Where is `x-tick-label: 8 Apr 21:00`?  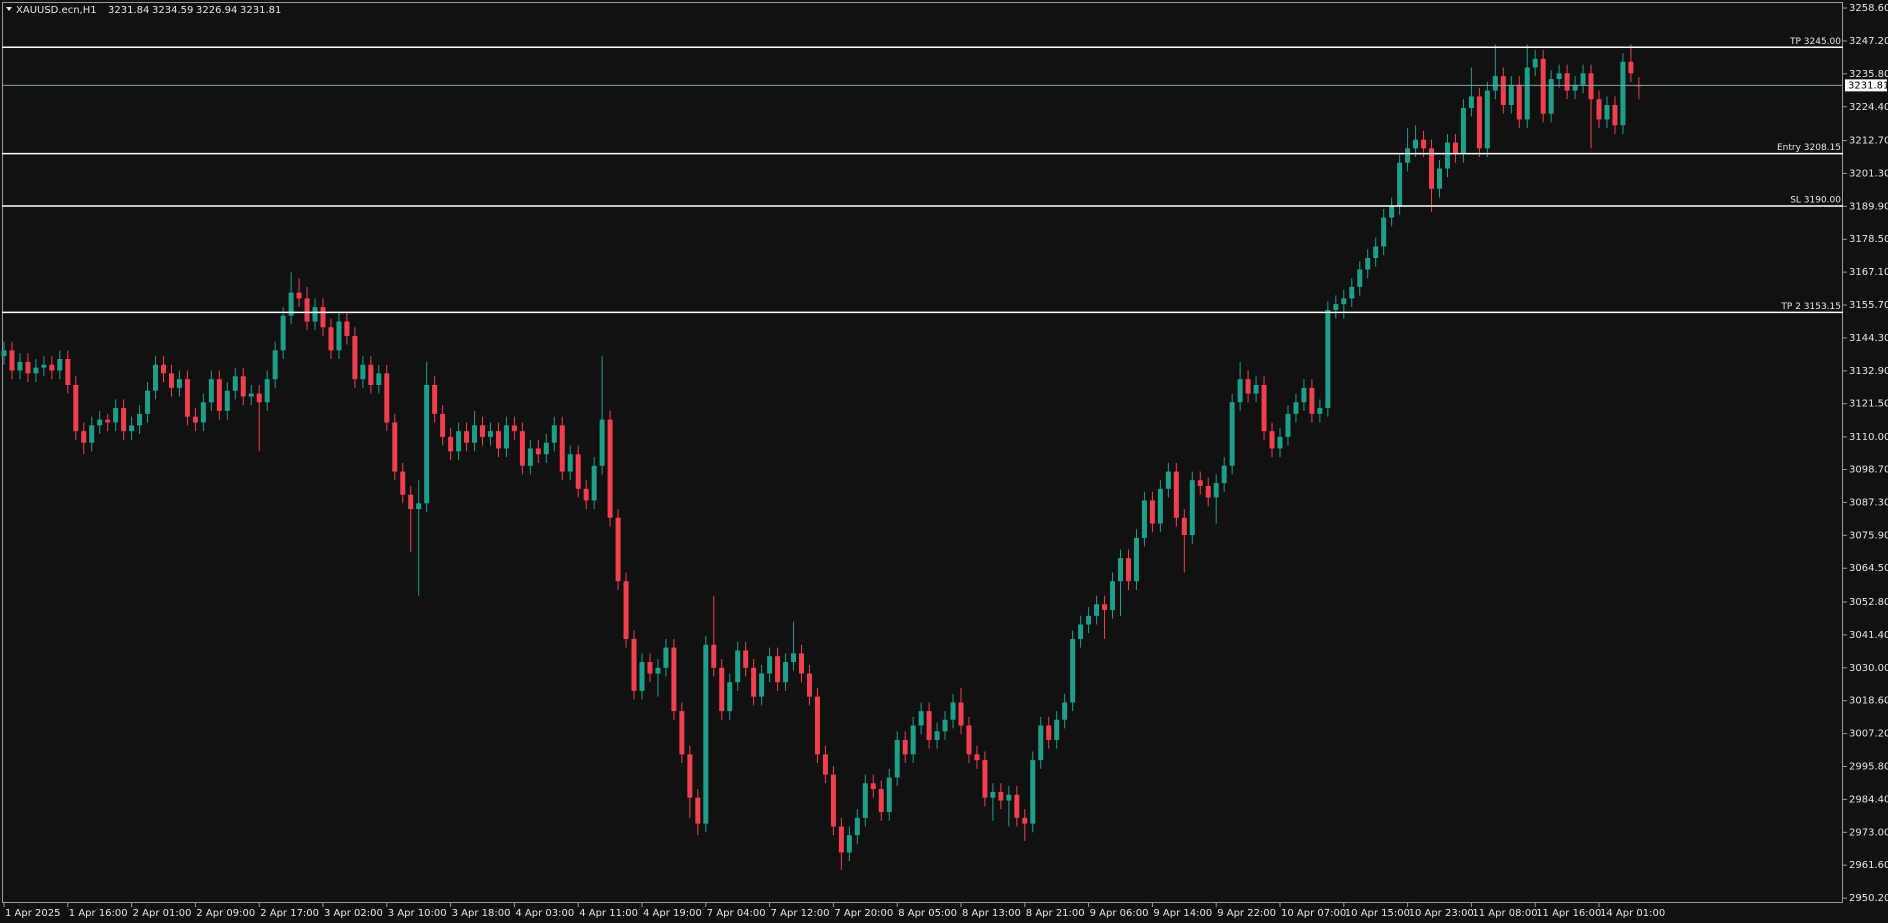 x-tick-label: 8 Apr 21:00 is located at coordinates (1055, 913).